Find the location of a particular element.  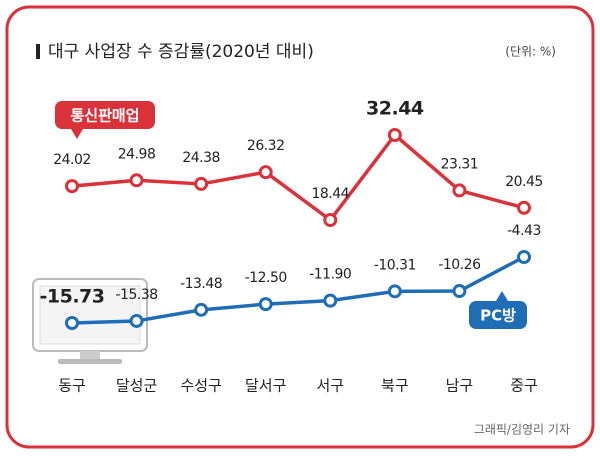

credit: 그래픽/김영리 기자 is located at coordinates (522, 430).